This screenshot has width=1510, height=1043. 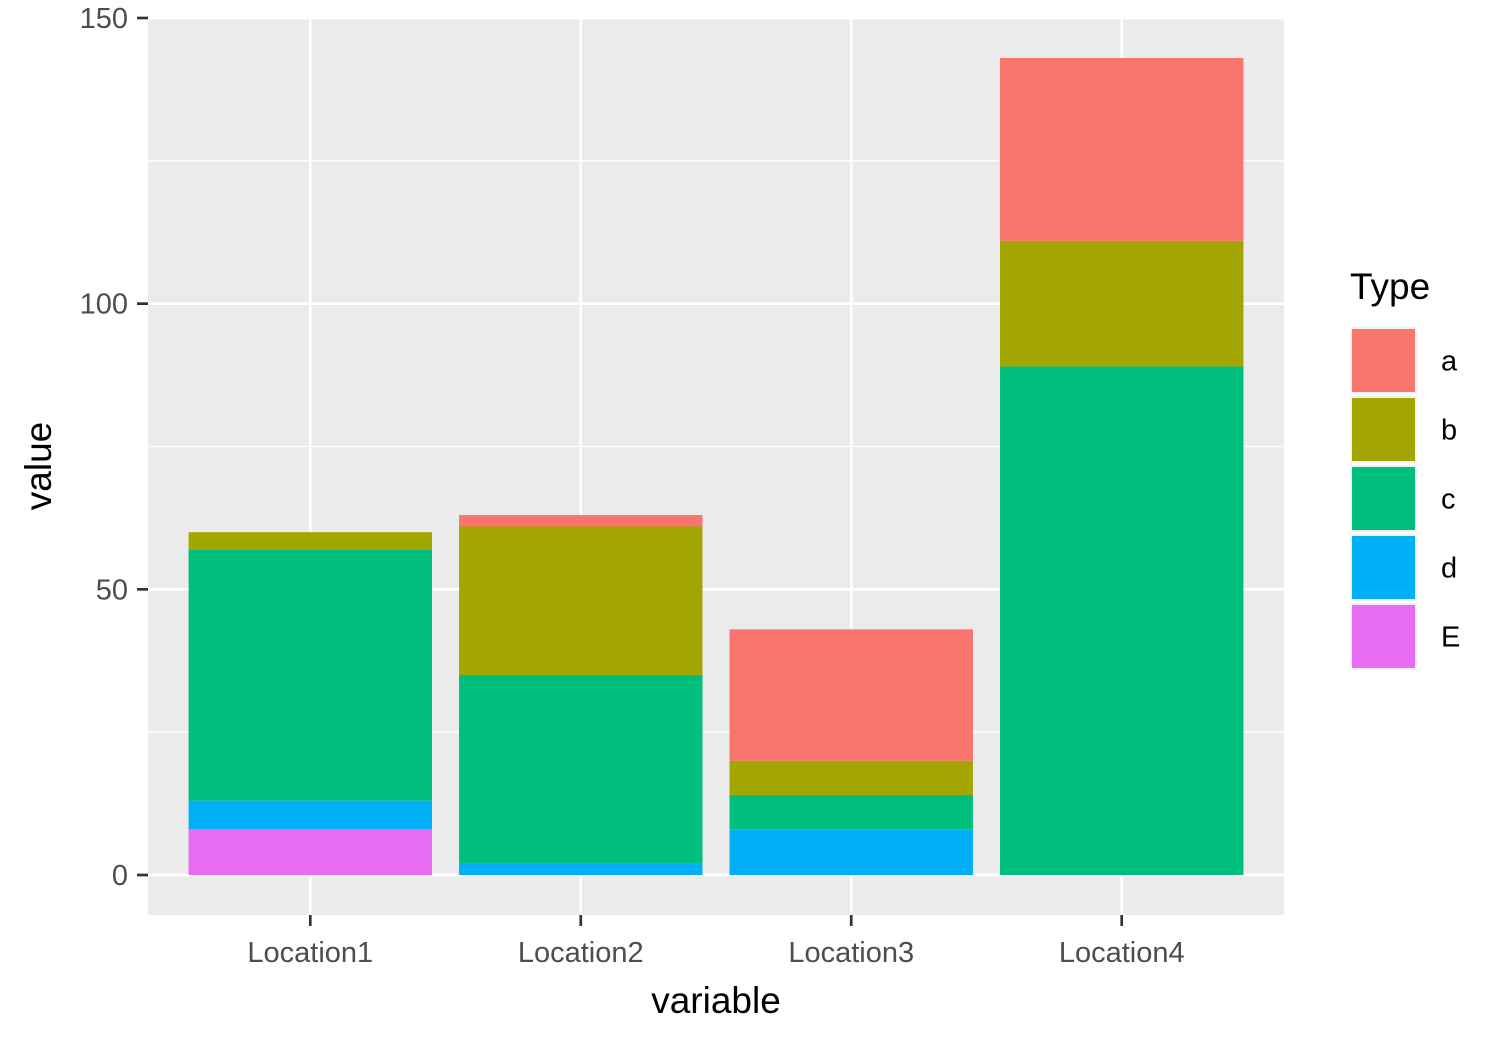 What do you see at coordinates (104, 305) in the screenshot?
I see `y-tick-label: 100` at bounding box center [104, 305].